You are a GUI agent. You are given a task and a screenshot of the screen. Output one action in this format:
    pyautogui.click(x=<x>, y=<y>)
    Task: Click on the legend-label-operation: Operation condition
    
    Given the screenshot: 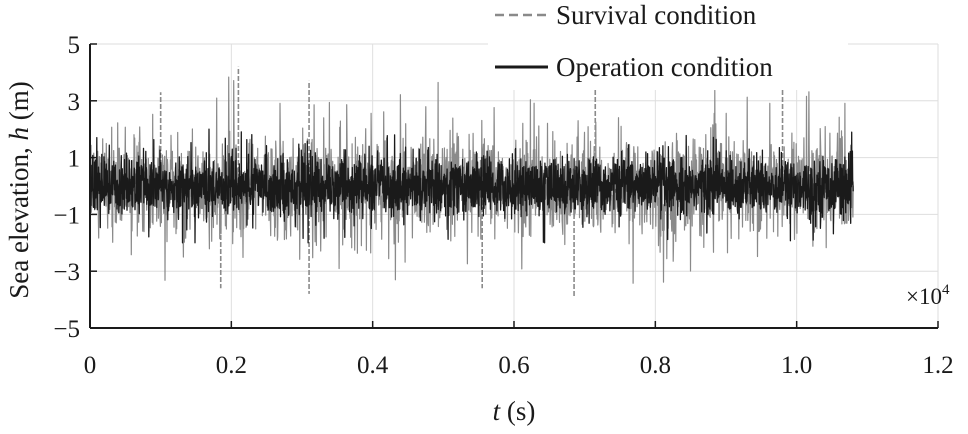 What is the action you would take?
    pyautogui.click(x=664, y=67)
    